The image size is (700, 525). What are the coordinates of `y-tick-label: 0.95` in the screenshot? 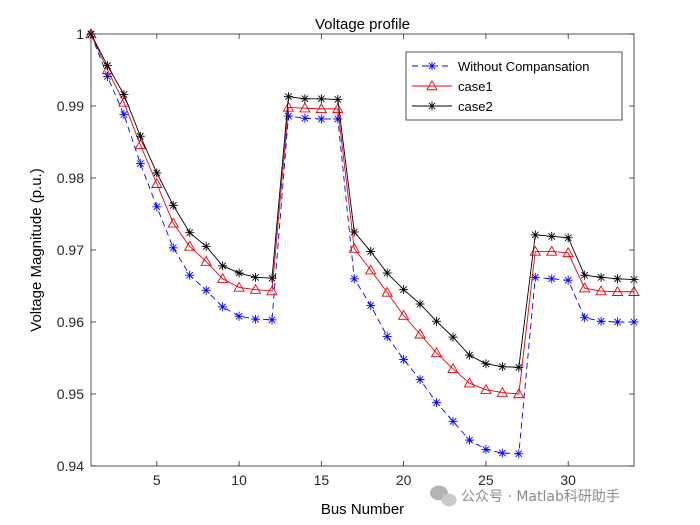 It's located at (70, 394).